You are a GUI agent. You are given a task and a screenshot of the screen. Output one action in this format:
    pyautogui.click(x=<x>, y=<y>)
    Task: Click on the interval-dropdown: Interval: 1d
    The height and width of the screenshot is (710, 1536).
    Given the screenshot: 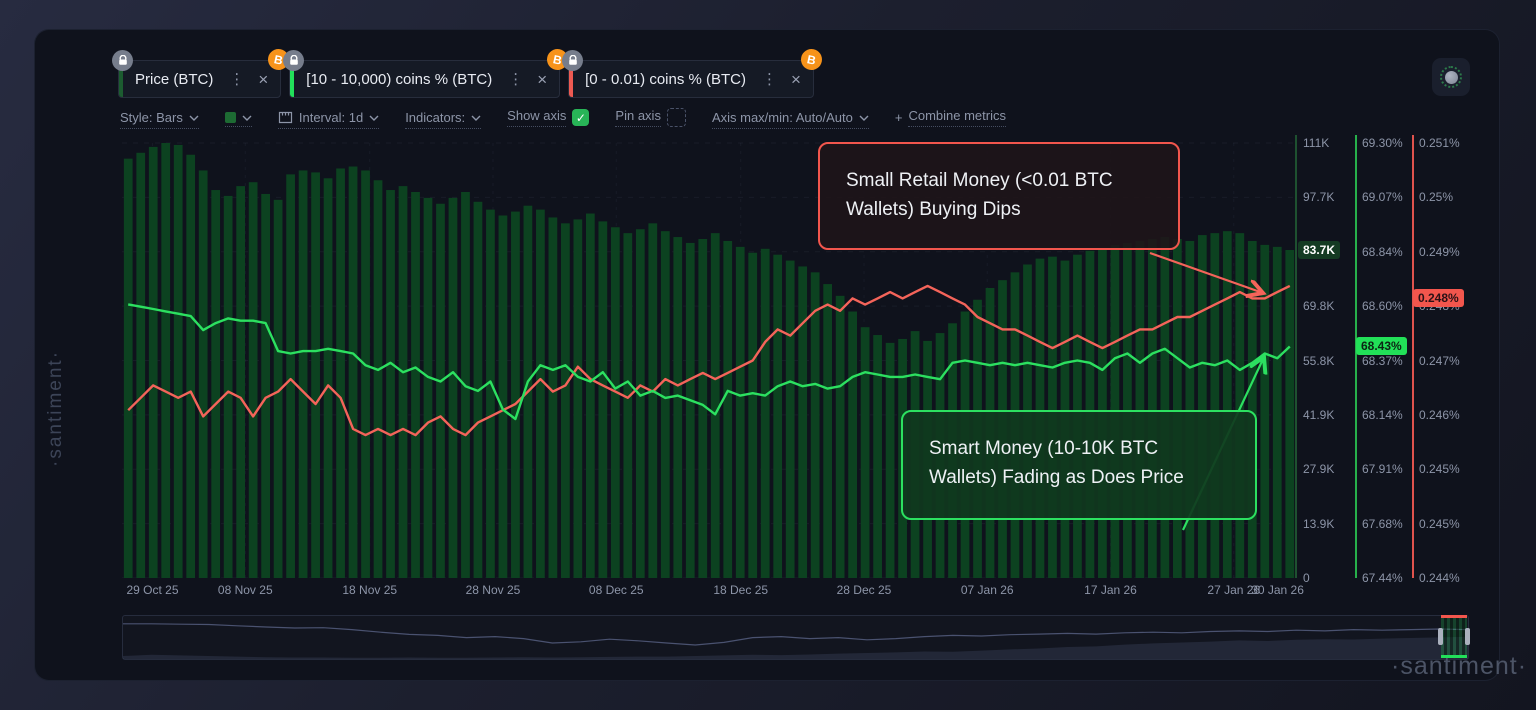 What is the action you would take?
    pyautogui.click(x=328, y=119)
    